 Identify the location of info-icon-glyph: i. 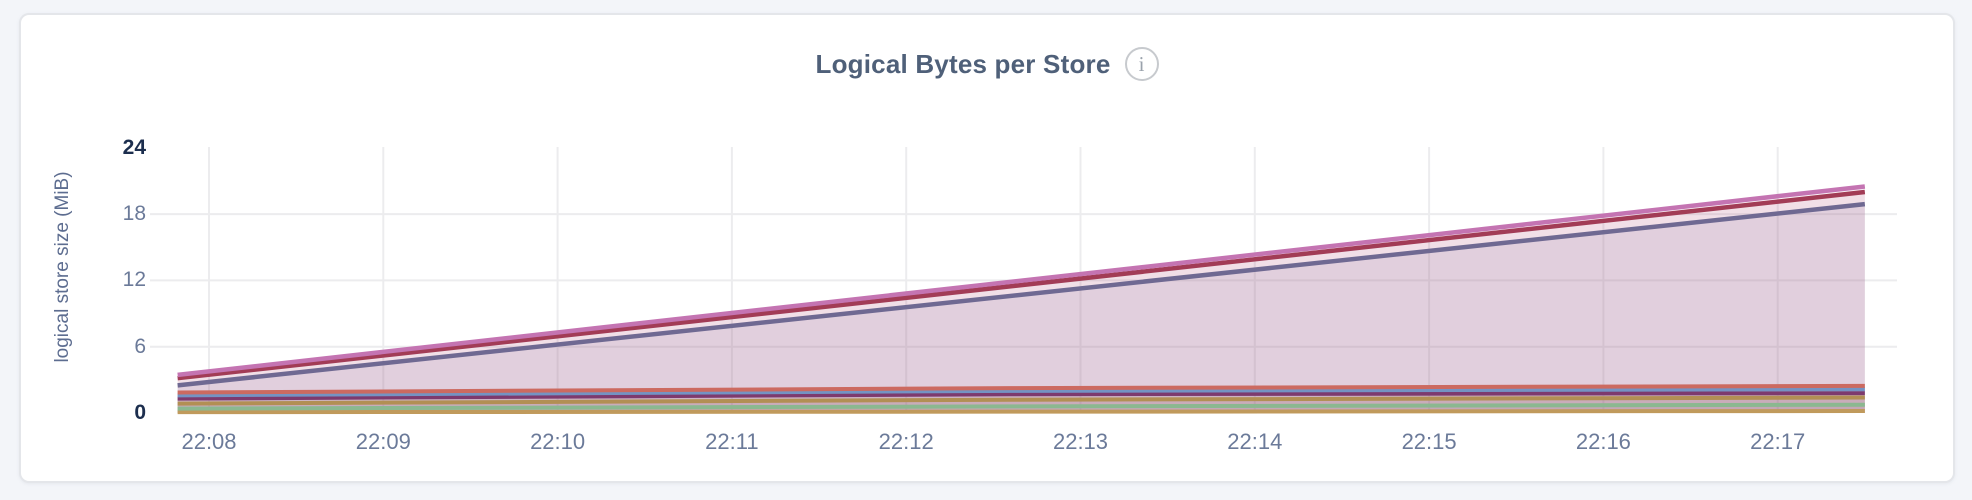
(1141, 63).